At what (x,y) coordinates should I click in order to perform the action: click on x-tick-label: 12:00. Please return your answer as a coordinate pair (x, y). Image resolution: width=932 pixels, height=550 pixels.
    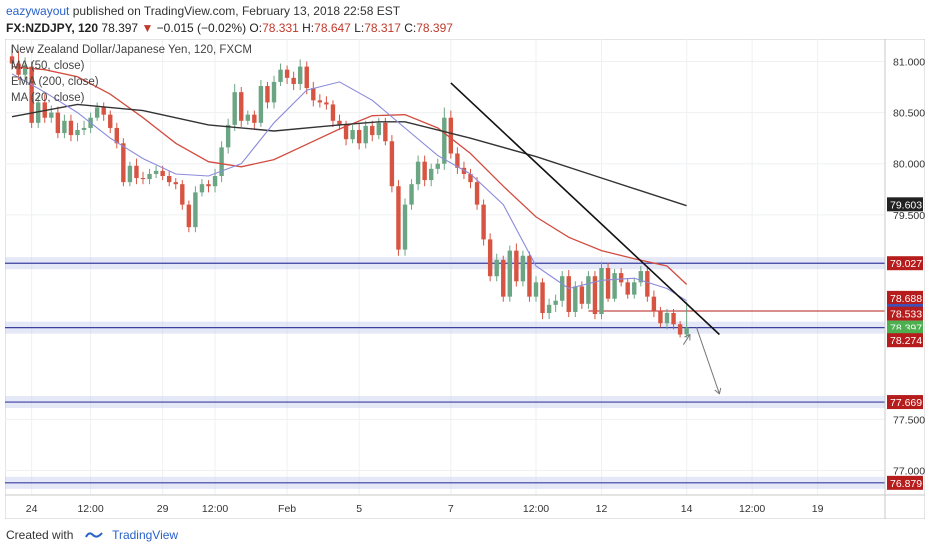
    Looking at the image, I should click on (752, 509).